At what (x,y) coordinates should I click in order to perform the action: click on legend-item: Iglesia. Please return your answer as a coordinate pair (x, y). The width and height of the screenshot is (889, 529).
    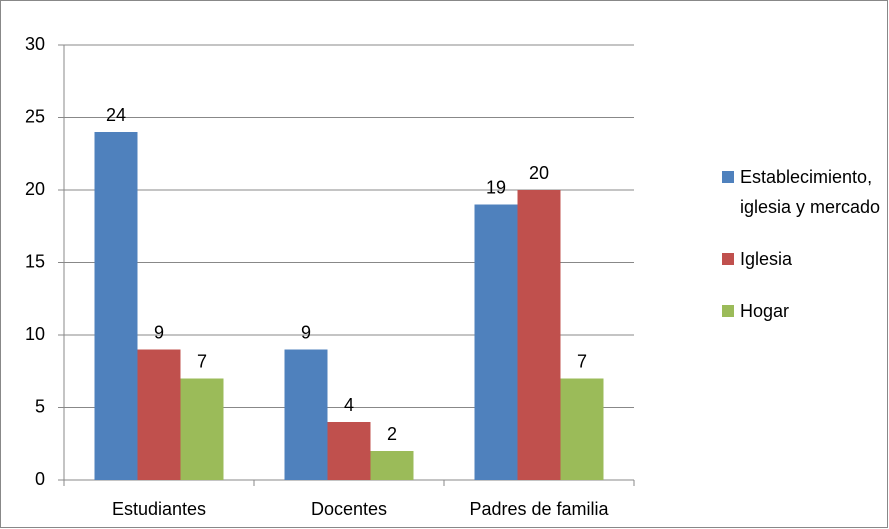
    Looking at the image, I should click on (803, 259).